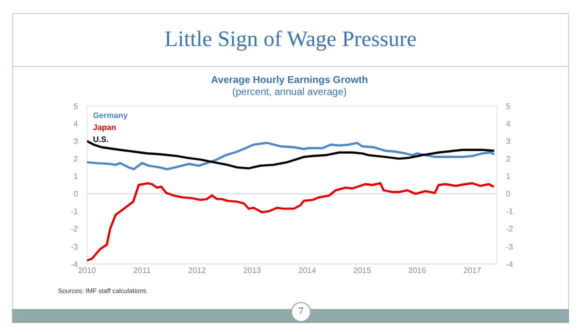 The width and height of the screenshot is (579, 332). What do you see at coordinates (417, 270) in the screenshot?
I see `x-tick-label: 2016` at bounding box center [417, 270].